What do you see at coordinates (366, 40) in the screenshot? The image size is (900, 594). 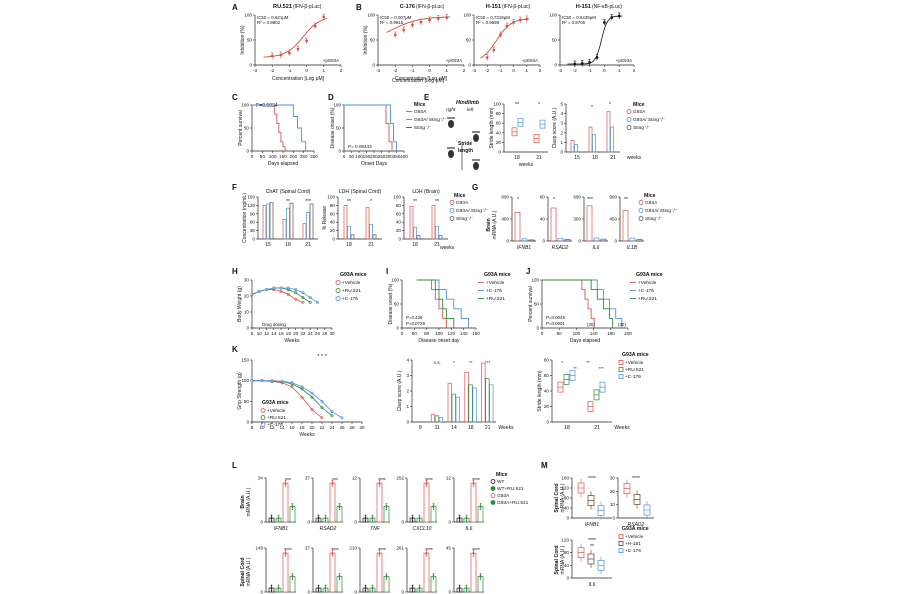 I see `y-axis-label: Inhibition (%)` at bounding box center [366, 40].